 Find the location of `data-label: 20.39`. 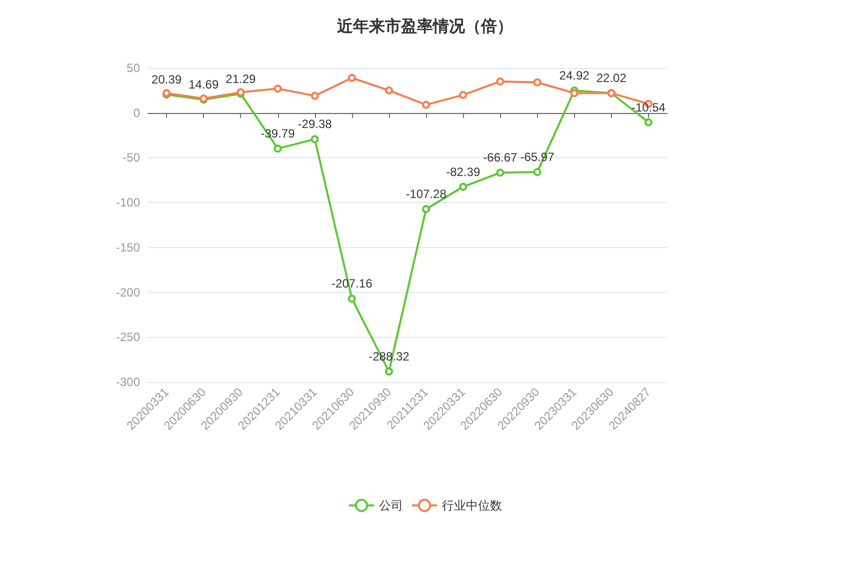

data-label: 20.39 is located at coordinates (167, 79).